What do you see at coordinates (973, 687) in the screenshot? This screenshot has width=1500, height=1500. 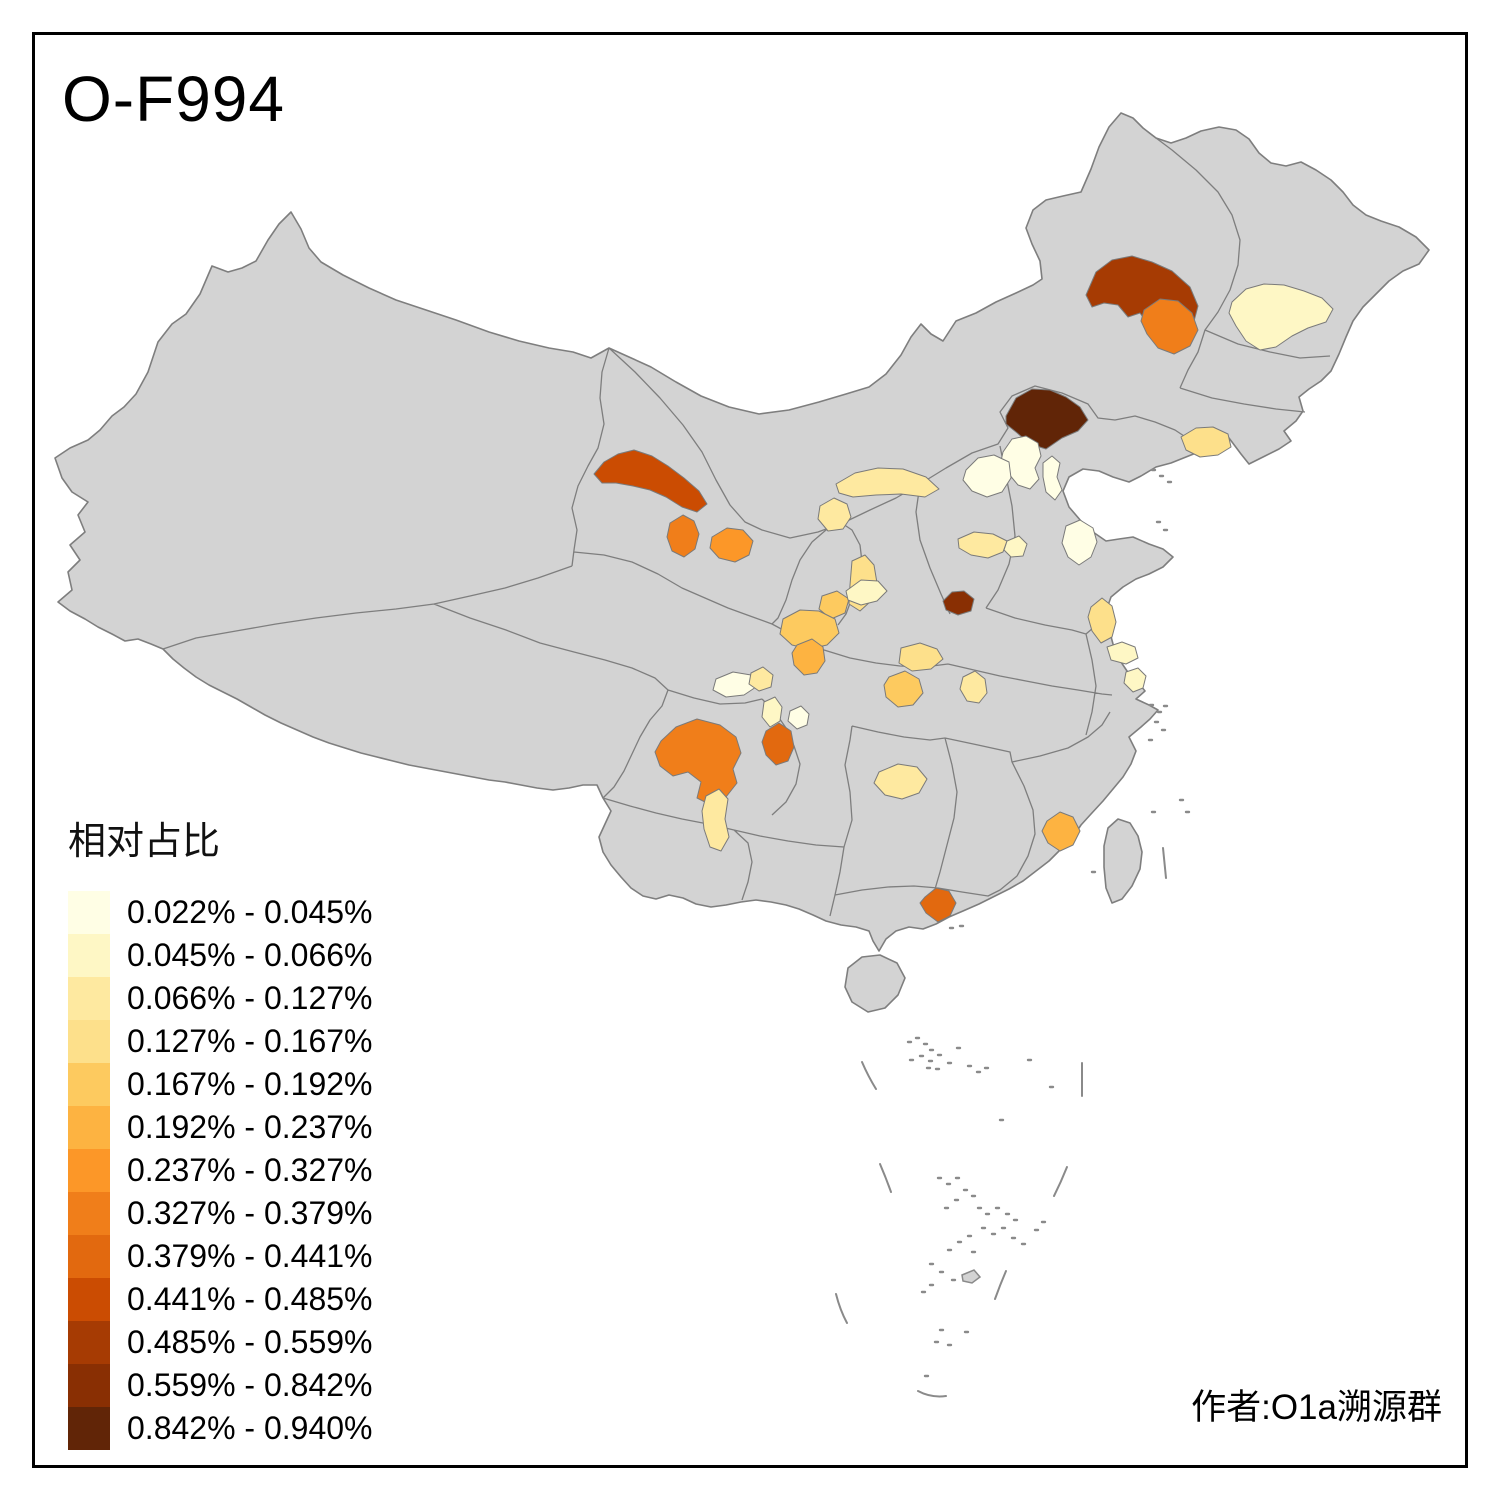 I see `region-henan-zhumadian` at bounding box center [973, 687].